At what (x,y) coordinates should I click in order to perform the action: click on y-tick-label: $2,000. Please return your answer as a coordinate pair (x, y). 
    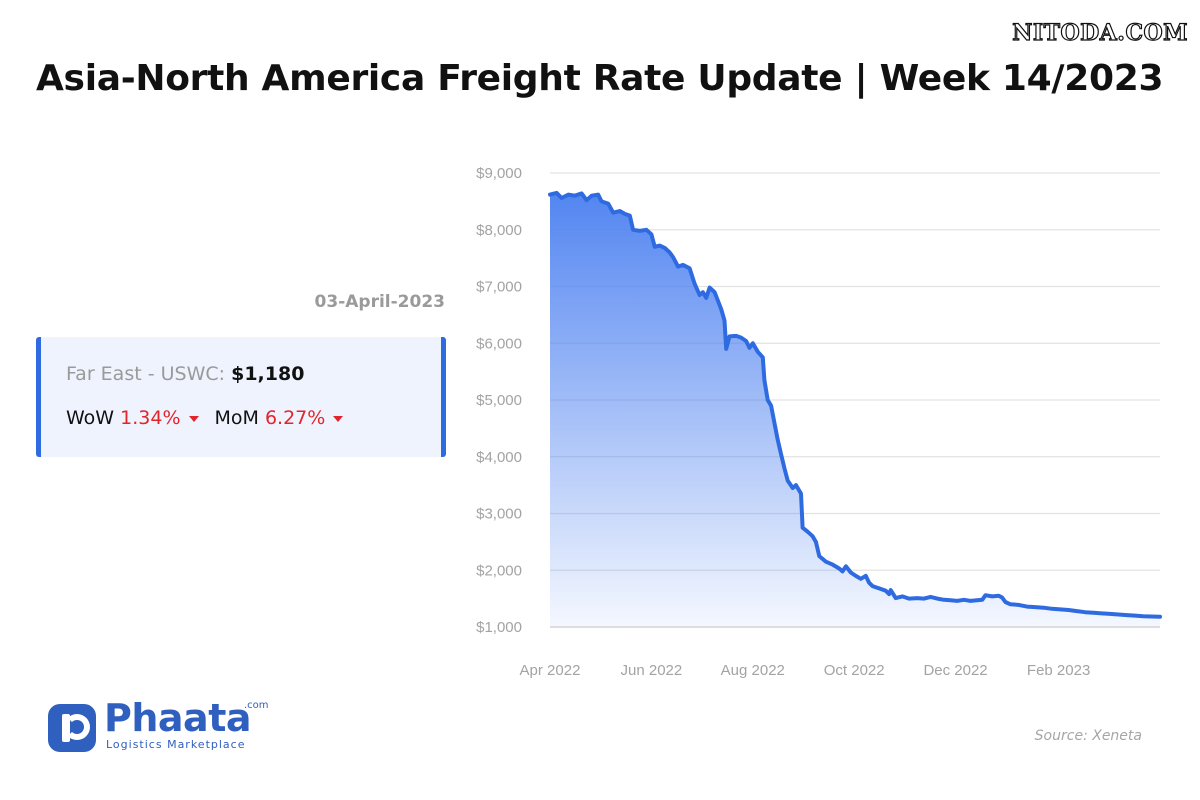
    Looking at the image, I should click on (499, 570).